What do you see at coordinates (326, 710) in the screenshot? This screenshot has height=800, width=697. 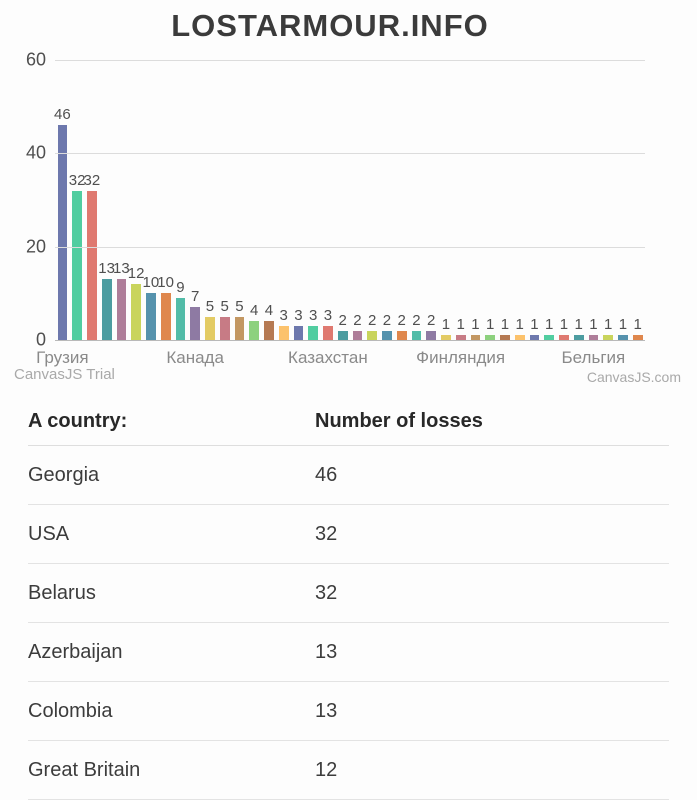 I see `losses-cell: 13` at bounding box center [326, 710].